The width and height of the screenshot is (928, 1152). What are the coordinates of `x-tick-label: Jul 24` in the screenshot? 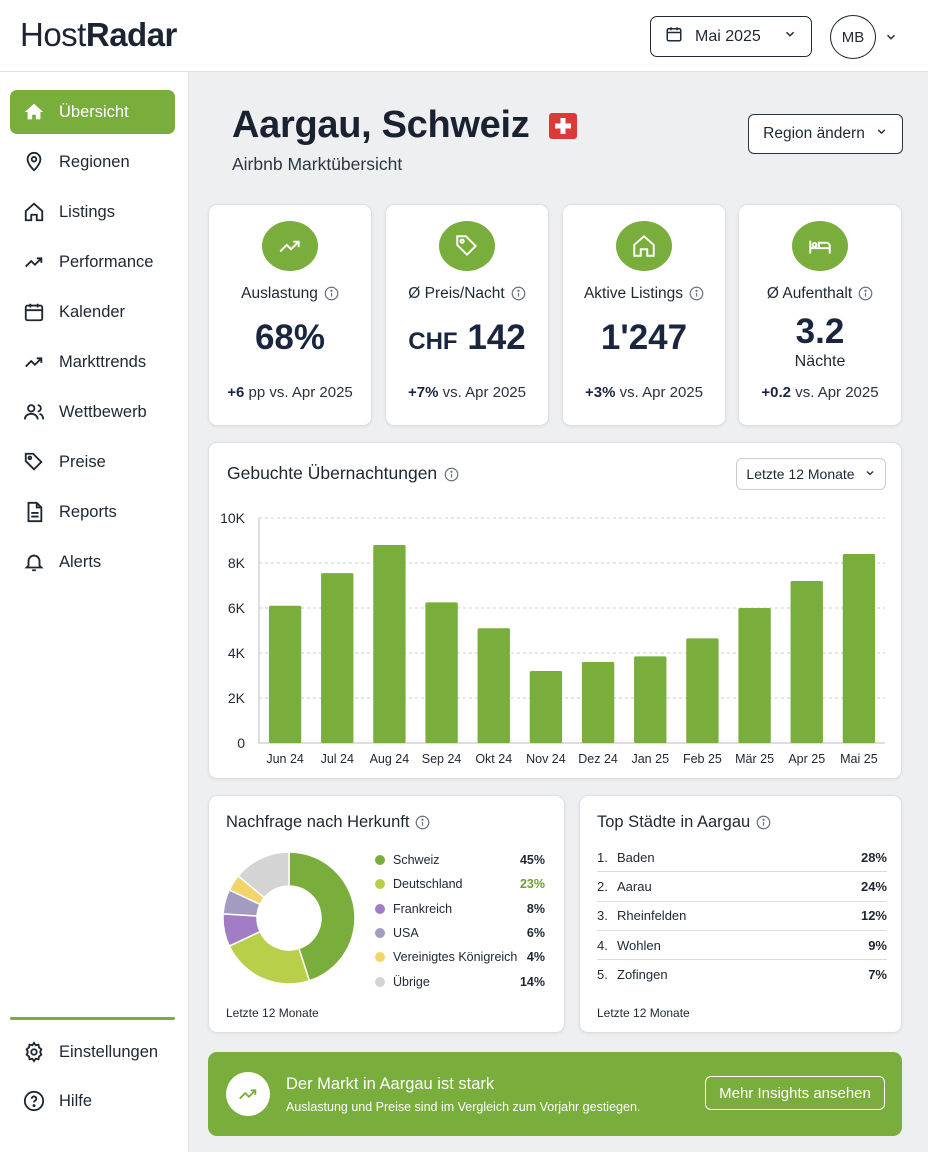 It's located at (337, 759).